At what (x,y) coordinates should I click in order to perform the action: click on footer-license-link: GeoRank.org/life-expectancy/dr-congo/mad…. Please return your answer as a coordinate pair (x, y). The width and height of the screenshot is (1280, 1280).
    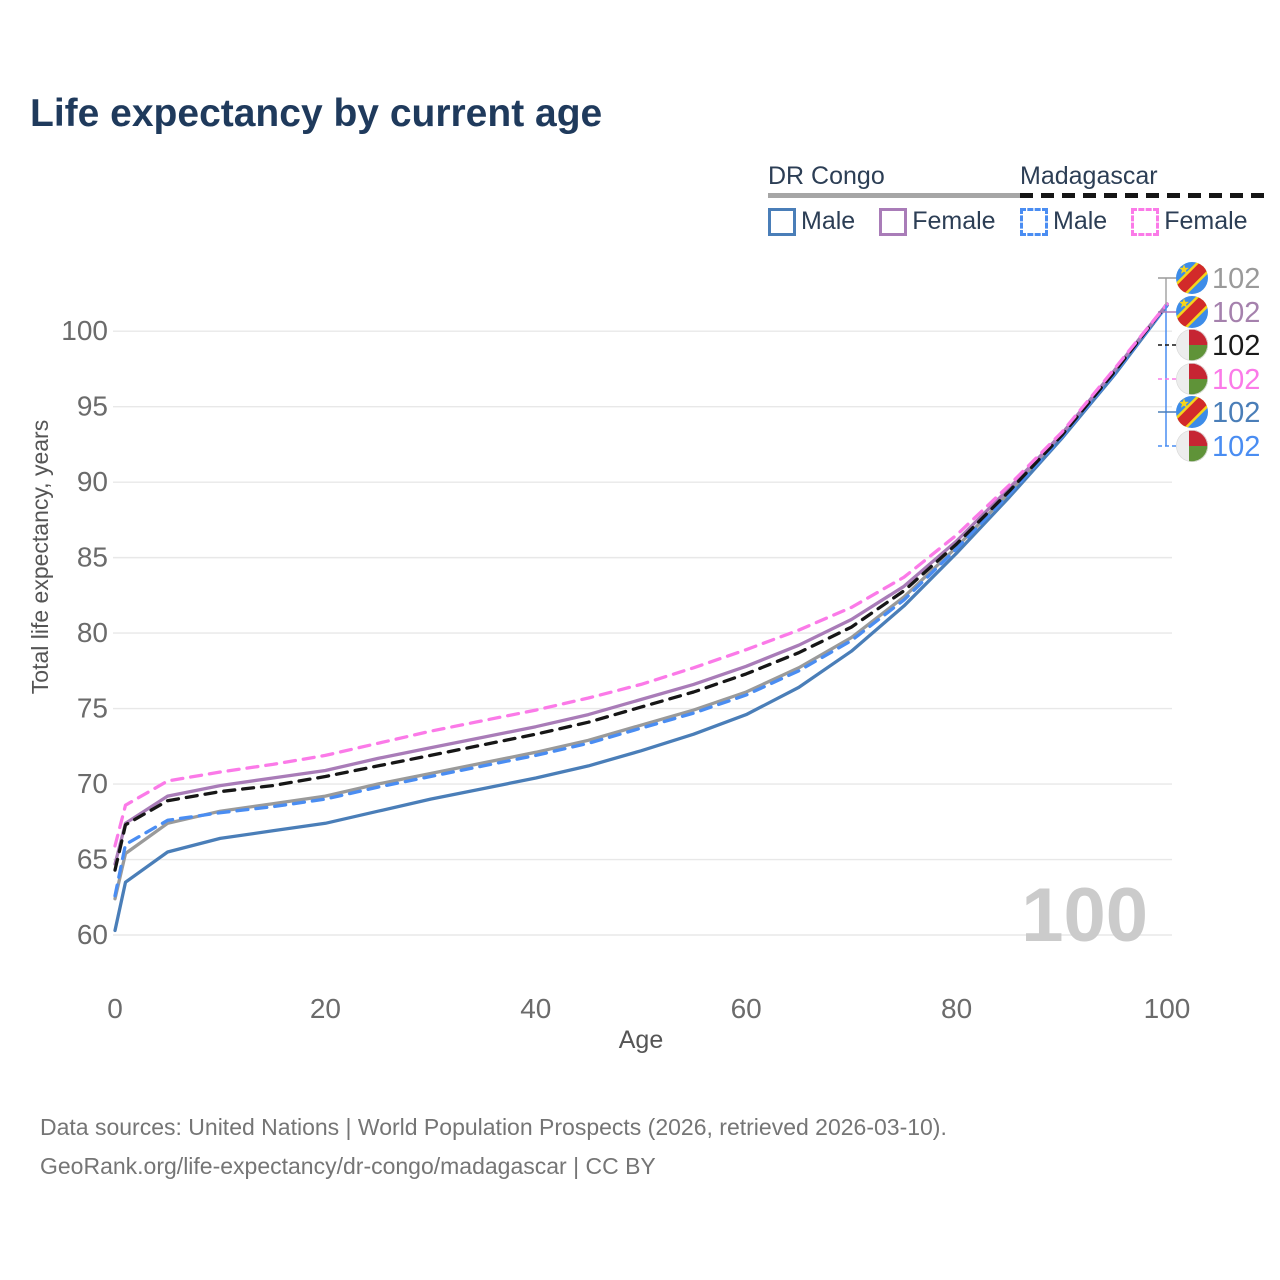
    Looking at the image, I should click on (348, 1166).